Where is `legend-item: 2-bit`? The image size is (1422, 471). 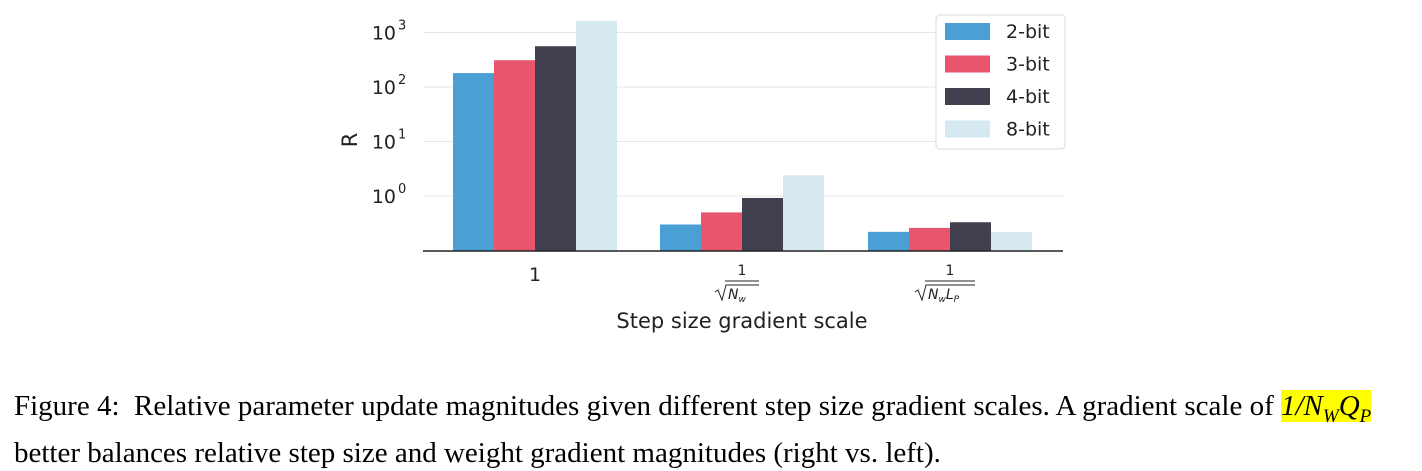
legend-item: 2-bit is located at coordinates (997, 32).